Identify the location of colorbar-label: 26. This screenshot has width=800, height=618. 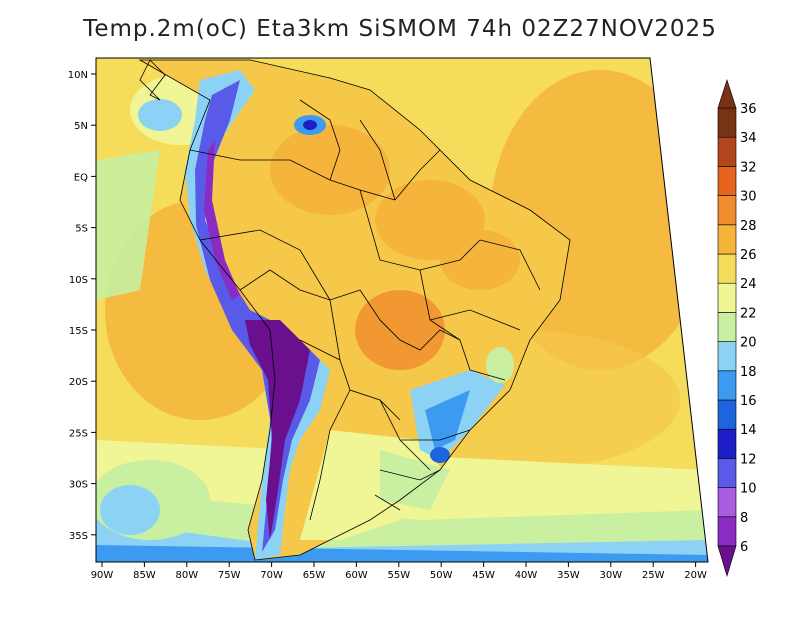
(748, 255).